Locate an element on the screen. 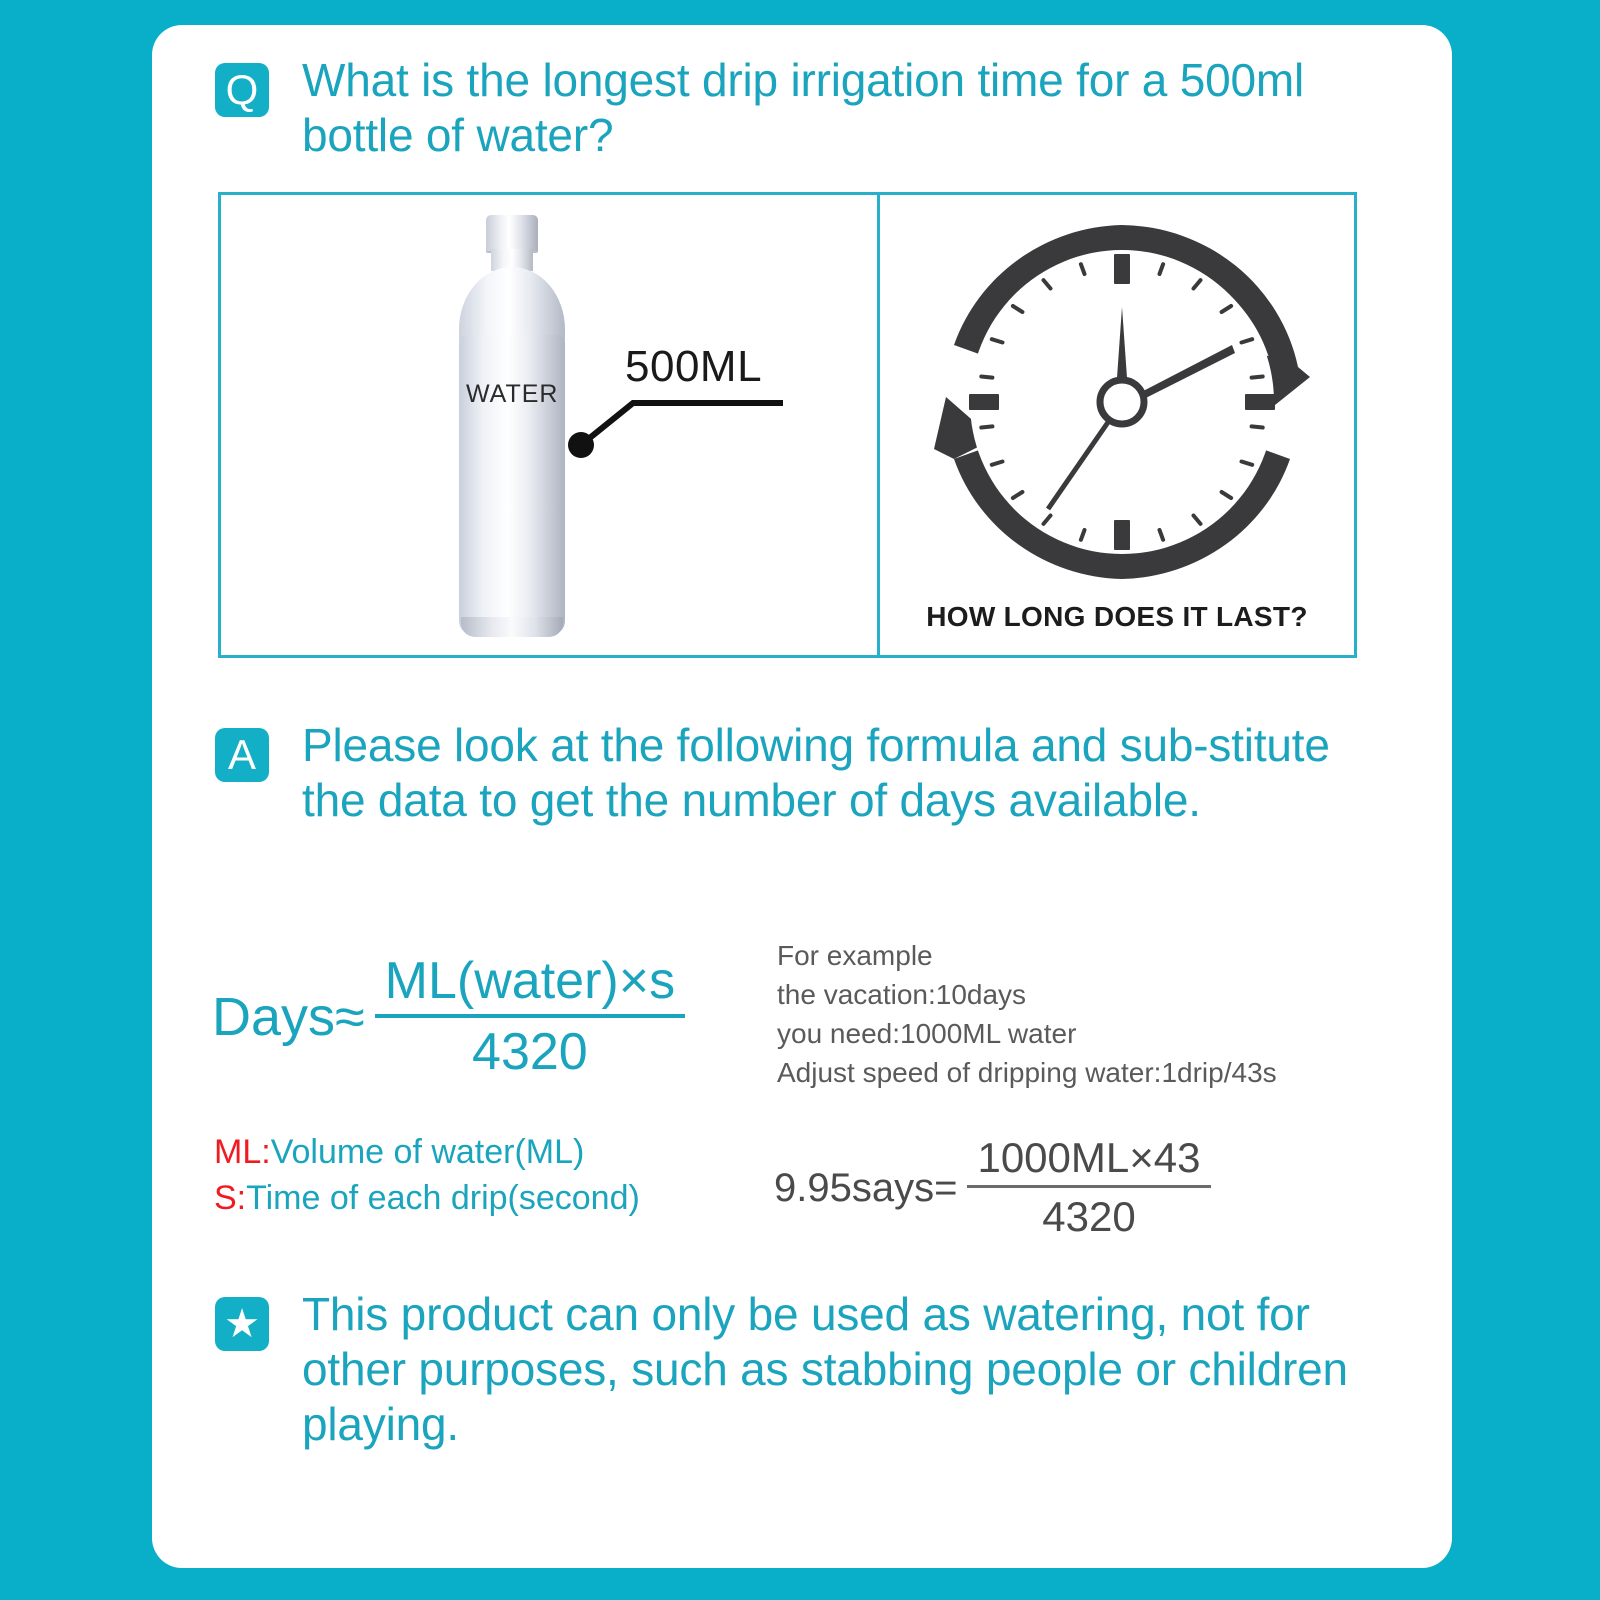  example-fraction-denominator: 4320 is located at coordinates (1089, 1217).